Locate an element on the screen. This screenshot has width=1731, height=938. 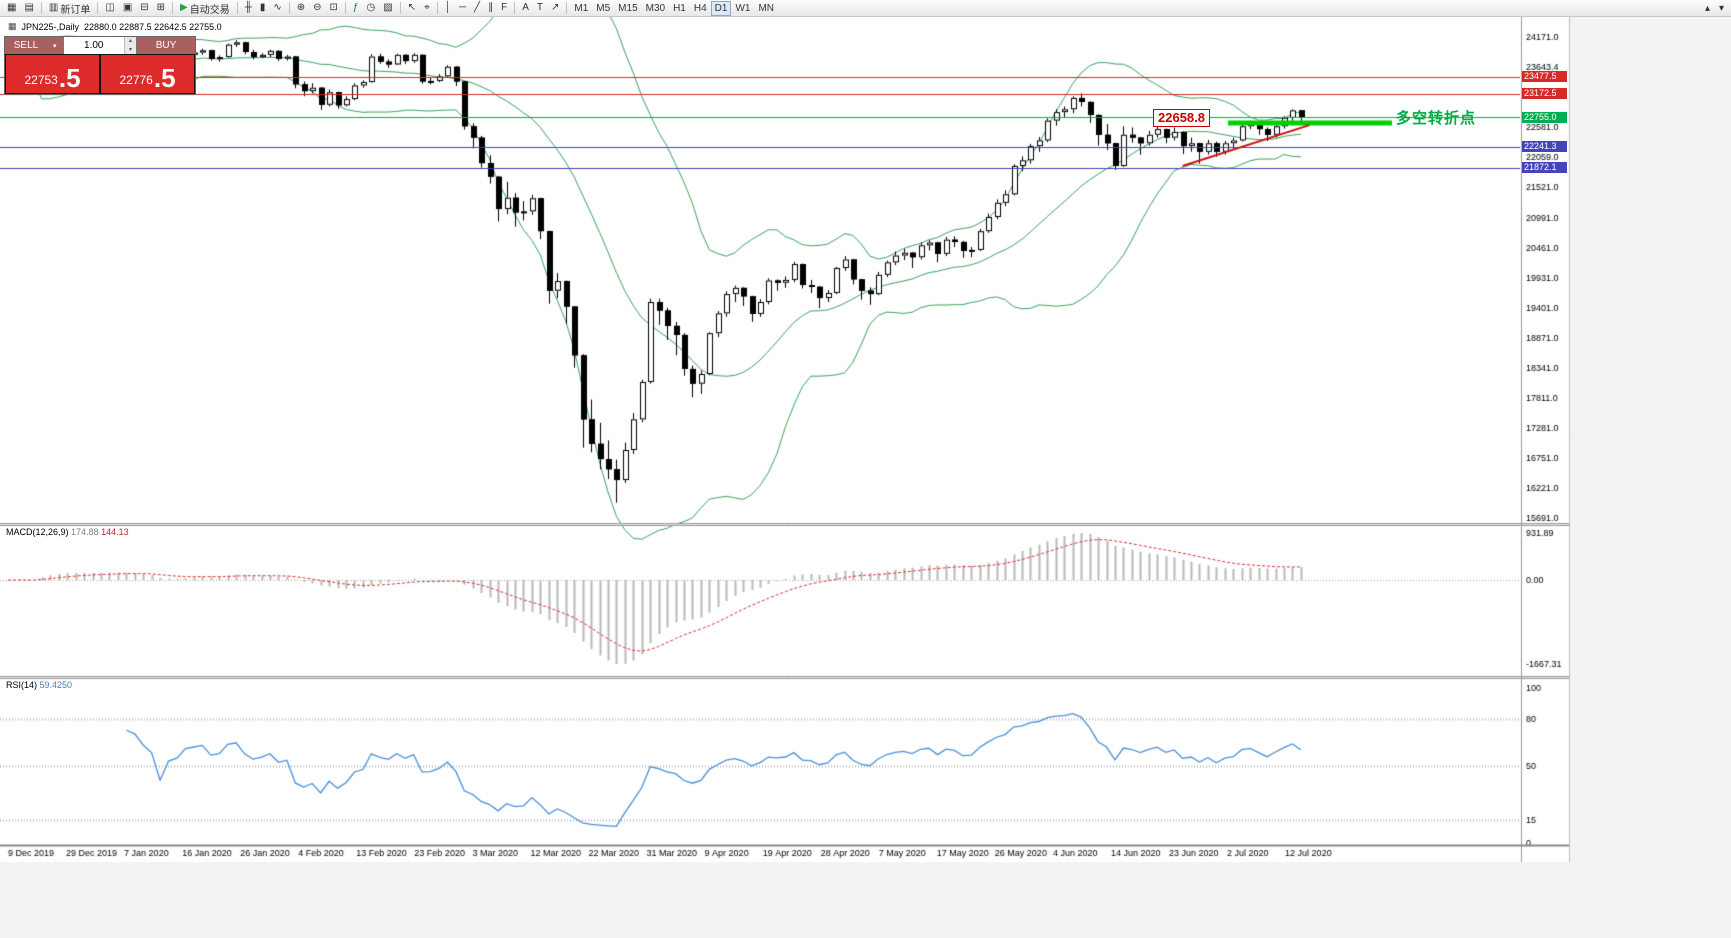
zoom-in-icon: ⊕ is located at coordinates (301, 7).